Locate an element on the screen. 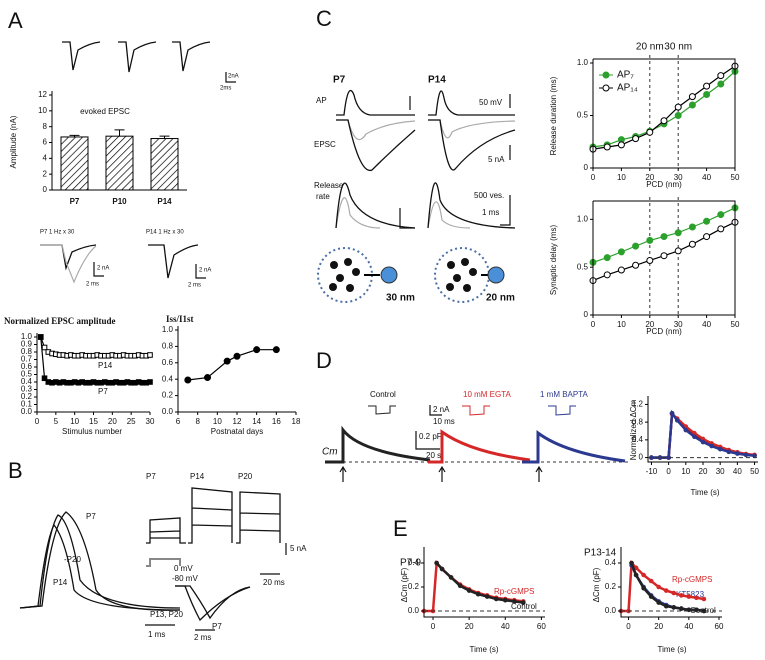 This screenshot has height=660, width=765. x-tick-label: 8 is located at coordinates (197, 421).